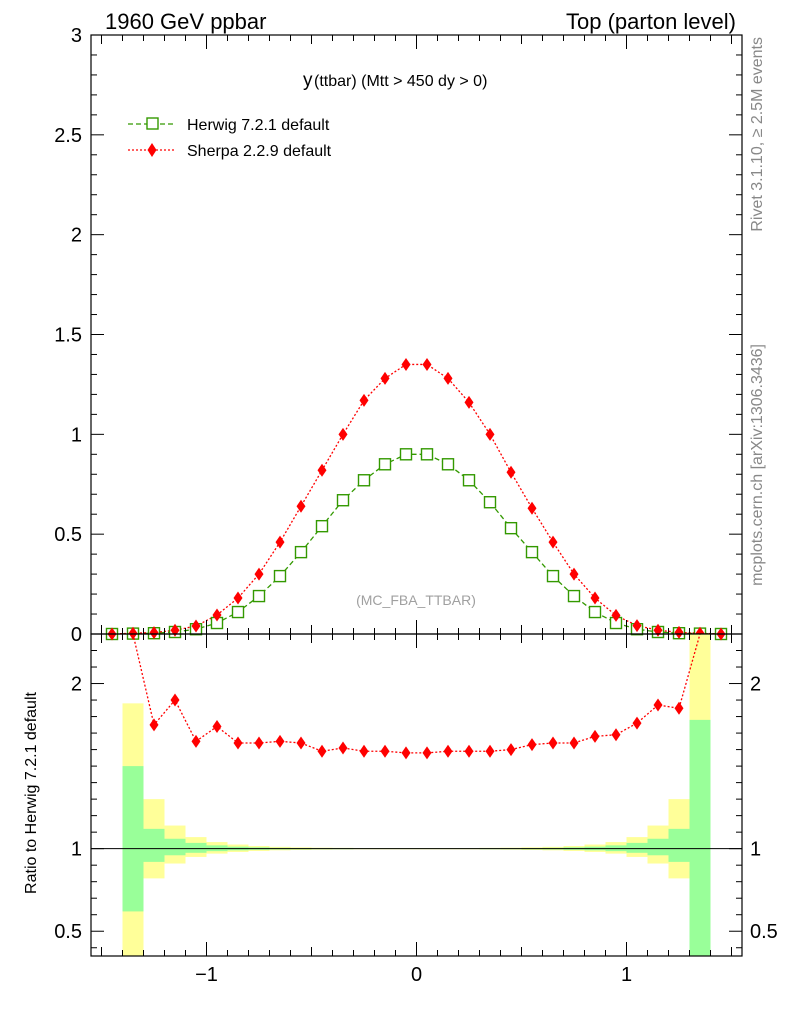  I want to click on right-title: Top (parton level), so click(651, 21).